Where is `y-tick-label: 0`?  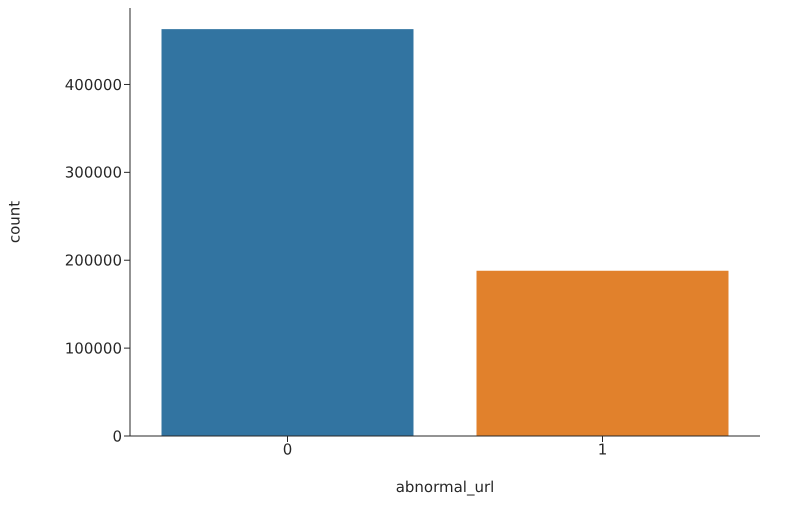
y-tick-label: 0 is located at coordinates (117, 436).